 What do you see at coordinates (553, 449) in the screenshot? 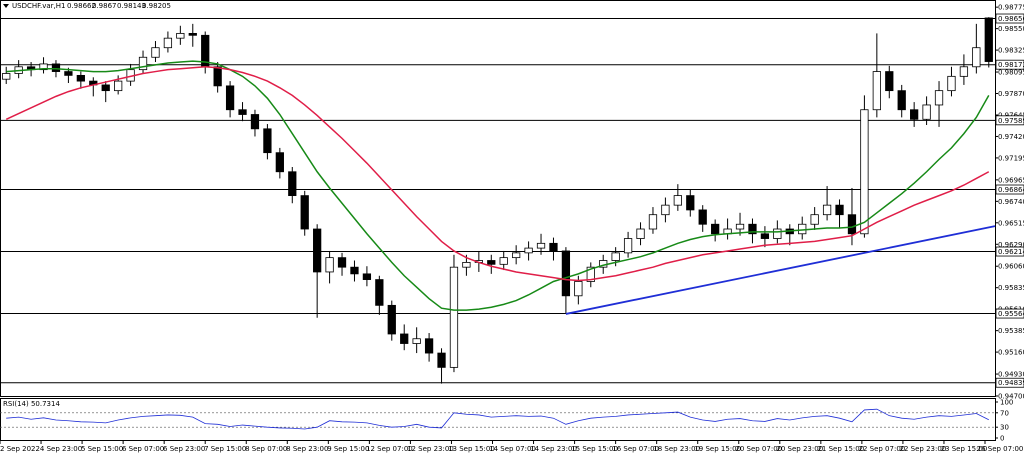
I see `x-tick-label: 14 Sep 23:00` at bounding box center [553, 449].